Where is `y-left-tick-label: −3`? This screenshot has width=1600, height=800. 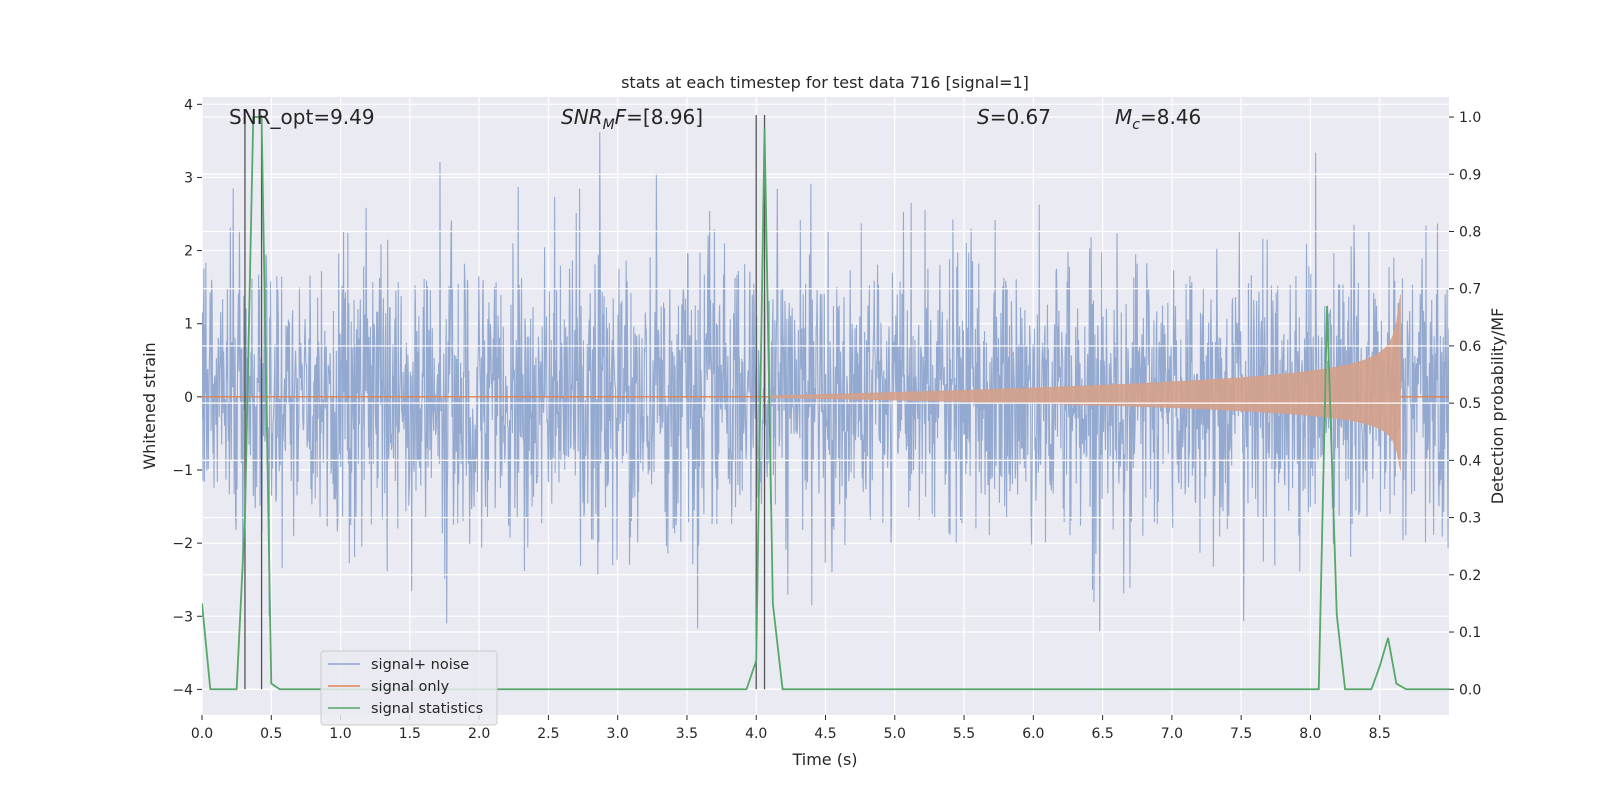
y-left-tick-label: −3 is located at coordinates (182, 617).